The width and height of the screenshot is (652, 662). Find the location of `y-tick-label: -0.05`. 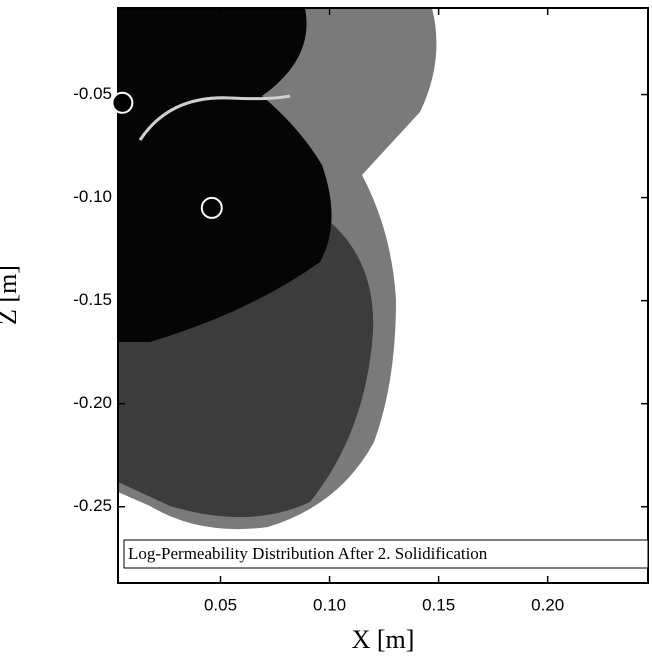

y-tick-label: -0.05 is located at coordinates (92, 93).